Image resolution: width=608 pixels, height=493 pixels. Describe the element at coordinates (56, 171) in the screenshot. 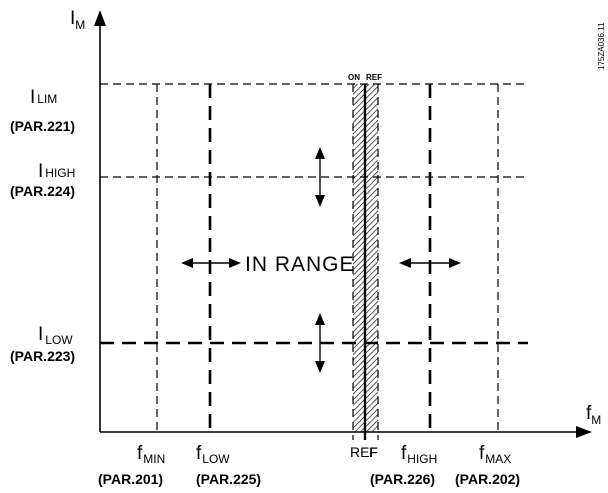

I see `i-high-label: I HIGH` at that location.